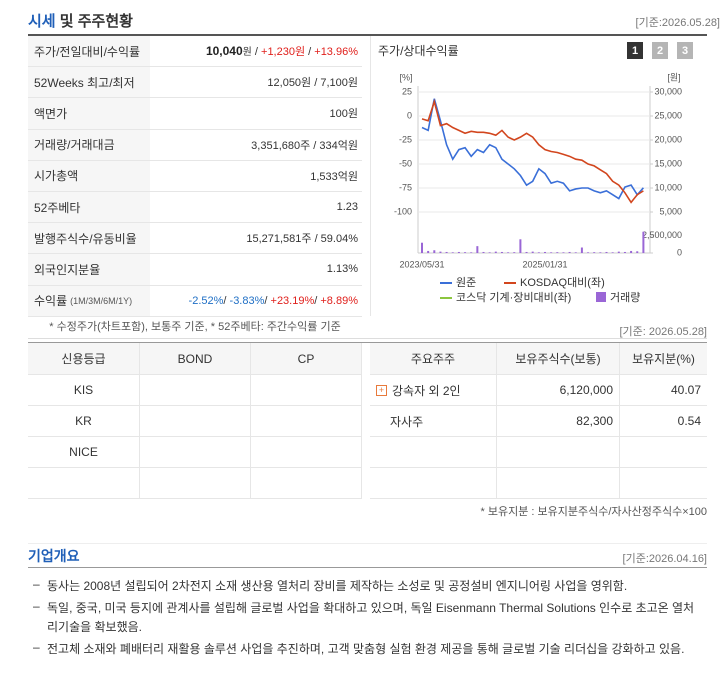 The height and width of the screenshot is (696, 725). What do you see at coordinates (532, 151) in the screenshot?
I see `series-line` at bounding box center [532, 151].